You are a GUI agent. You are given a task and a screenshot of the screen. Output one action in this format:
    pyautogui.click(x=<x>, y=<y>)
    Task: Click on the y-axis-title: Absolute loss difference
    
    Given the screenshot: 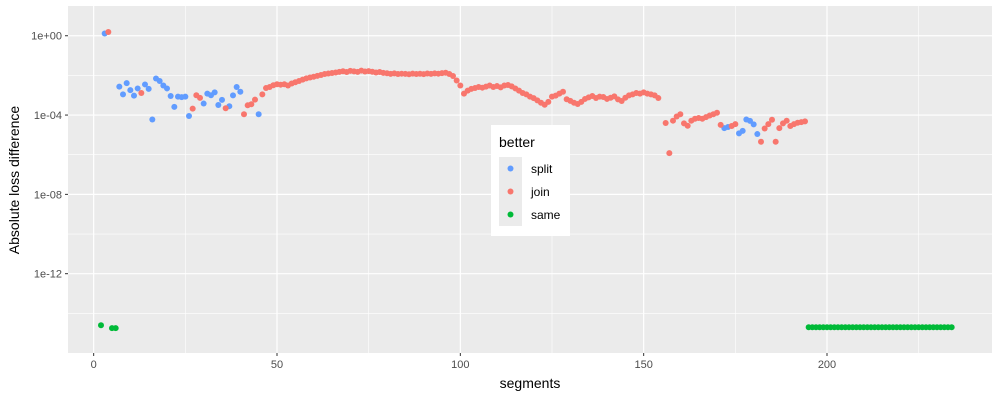 What is the action you would take?
    pyautogui.click(x=14, y=180)
    